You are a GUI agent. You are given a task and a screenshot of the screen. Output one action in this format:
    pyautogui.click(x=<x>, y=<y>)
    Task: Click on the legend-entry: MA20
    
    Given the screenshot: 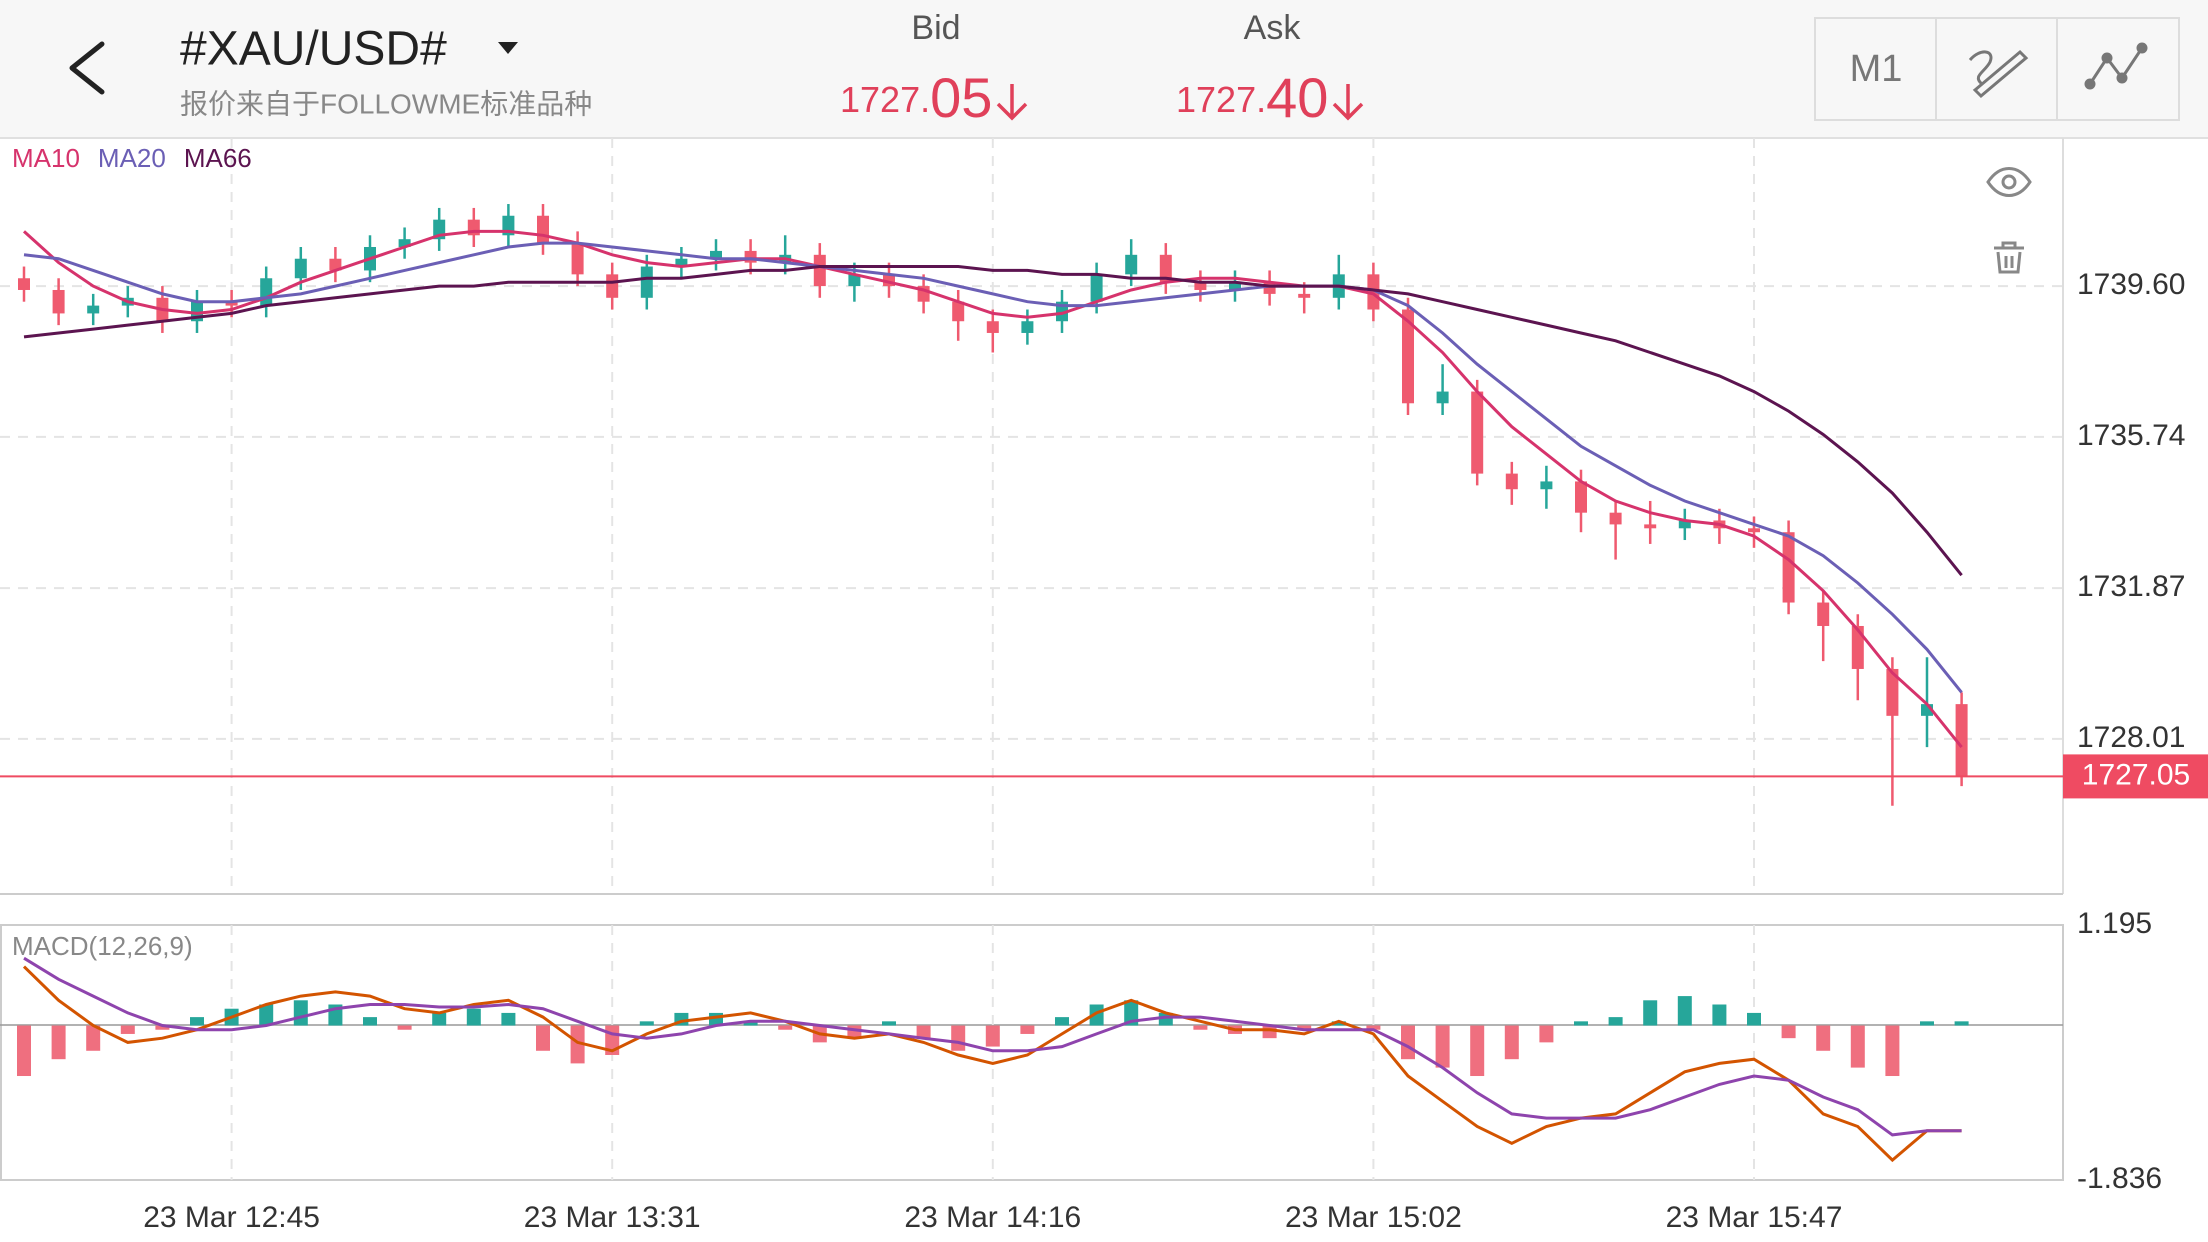 What is the action you would take?
    pyautogui.click(x=132, y=158)
    